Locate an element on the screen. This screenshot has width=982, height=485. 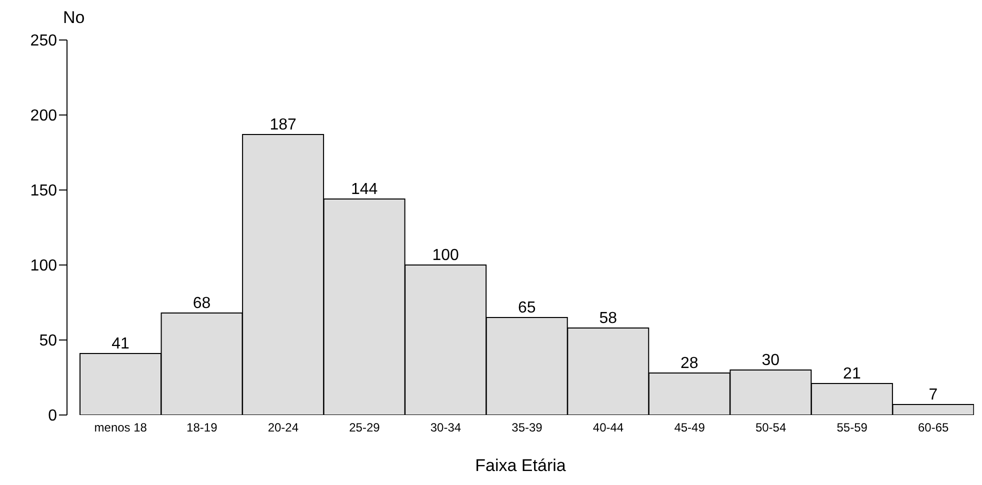
x-tick-label: 30-34 is located at coordinates (446, 427).